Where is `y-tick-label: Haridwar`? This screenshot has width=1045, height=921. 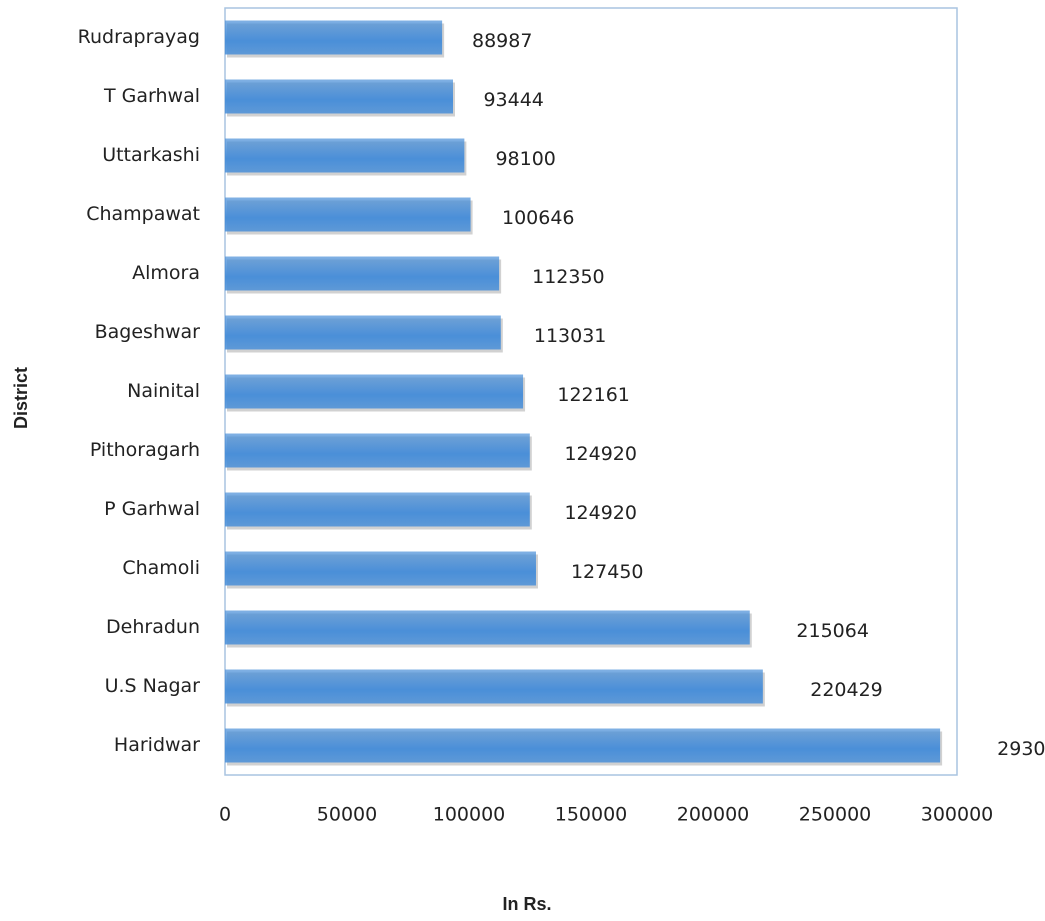 y-tick-label: Haridwar is located at coordinates (157, 745).